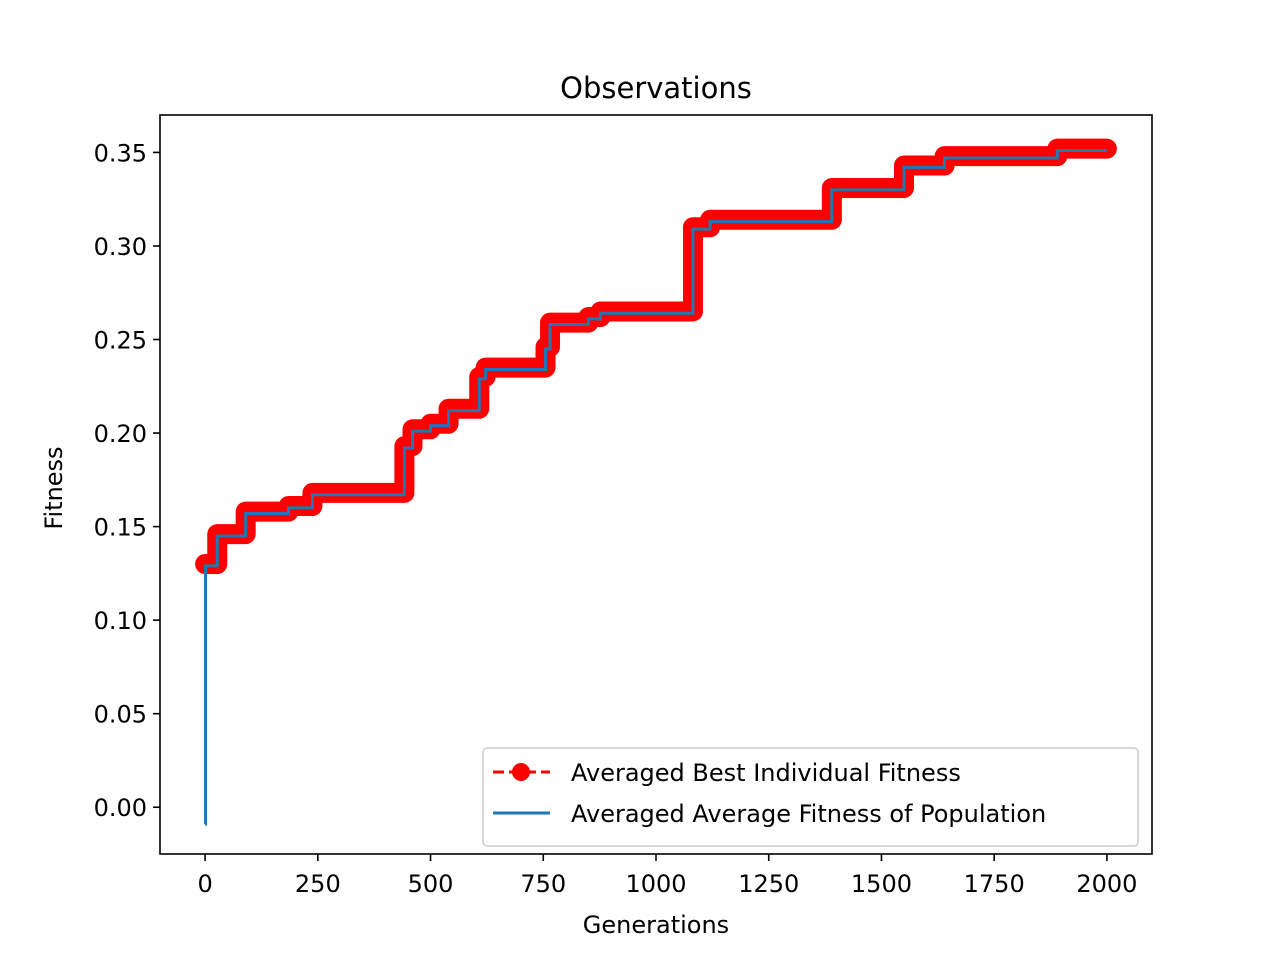 The image size is (1280, 964). I want to click on x-tick-label: 1750, so click(994, 884).